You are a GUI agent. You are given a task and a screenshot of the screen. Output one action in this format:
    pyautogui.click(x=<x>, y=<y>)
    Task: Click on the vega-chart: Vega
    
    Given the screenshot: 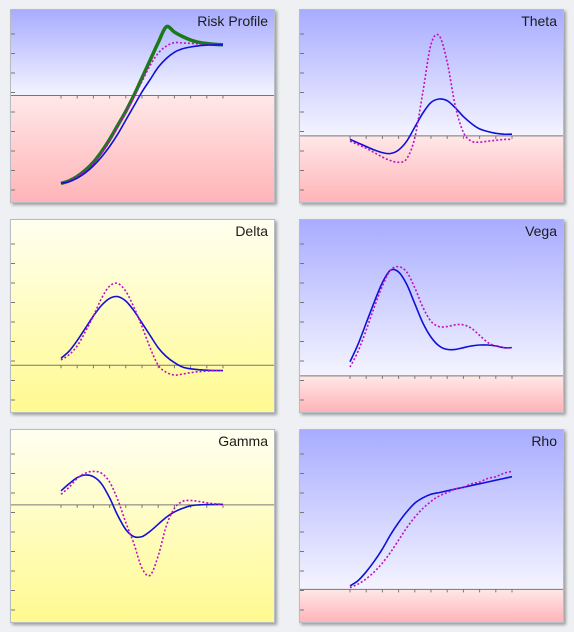 What is the action you would take?
    pyautogui.click(x=431, y=316)
    